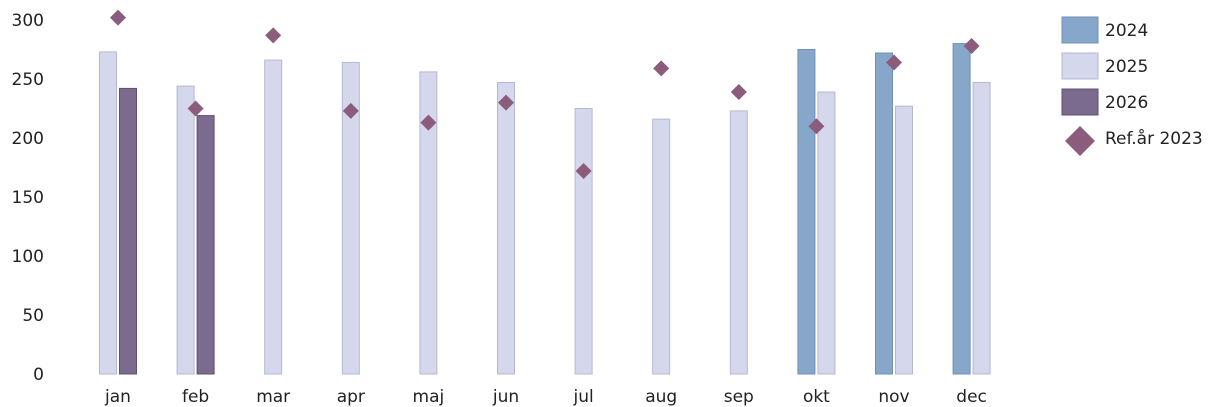 The height and width of the screenshot is (407, 1221). What do you see at coordinates (28, 139) in the screenshot?
I see `y-tick-label: 200` at bounding box center [28, 139].